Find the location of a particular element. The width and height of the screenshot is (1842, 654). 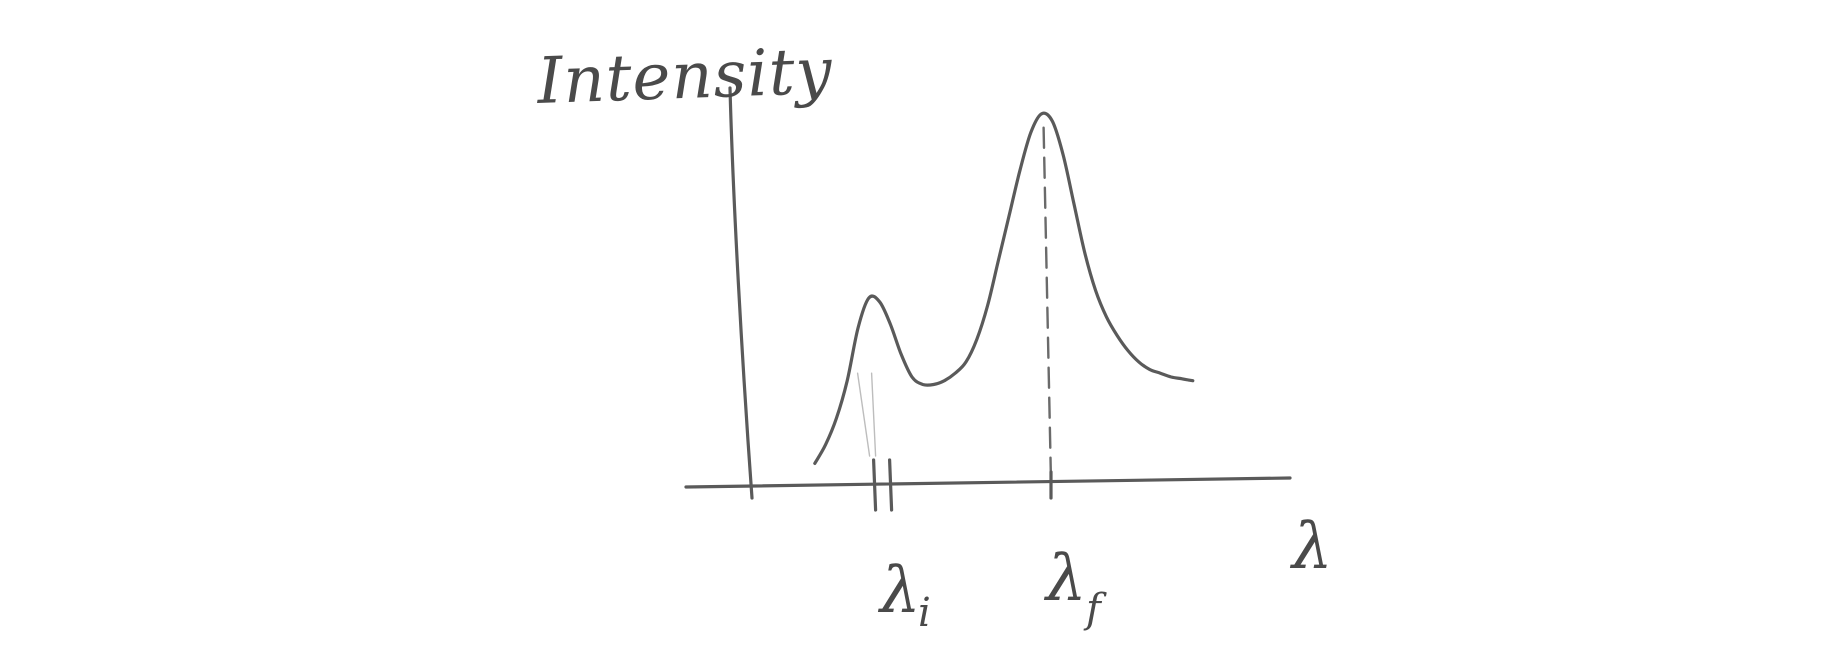

tick-label-lambda-i-symbol: λ is located at coordinates (899, 591).